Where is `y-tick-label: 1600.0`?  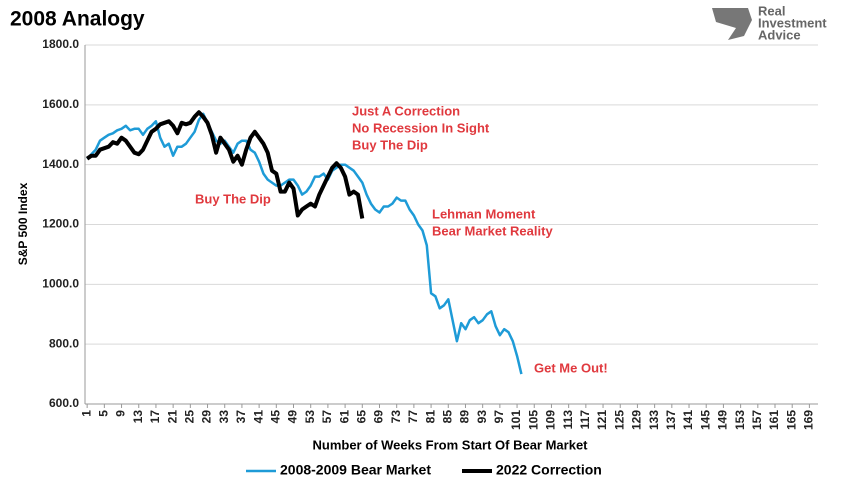
y-tick-label: 1600.0 is located at coordinates (60, 104).